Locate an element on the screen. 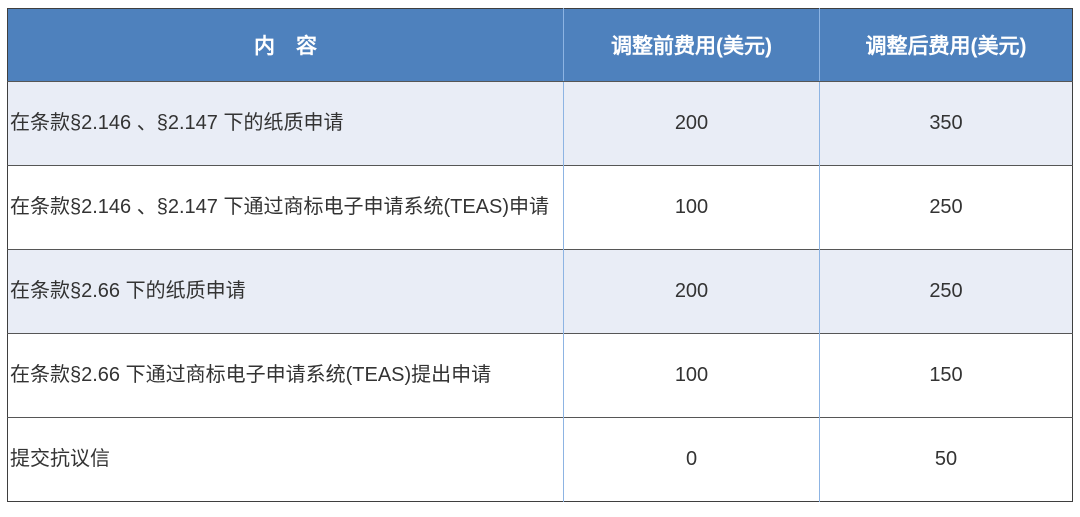 Image resolution: width=1080 pixels, height=517 pixels. fee-table-header: 内 容 调整前费用(美元) 调整后费用(美元) is located at coordinates (540, 45).